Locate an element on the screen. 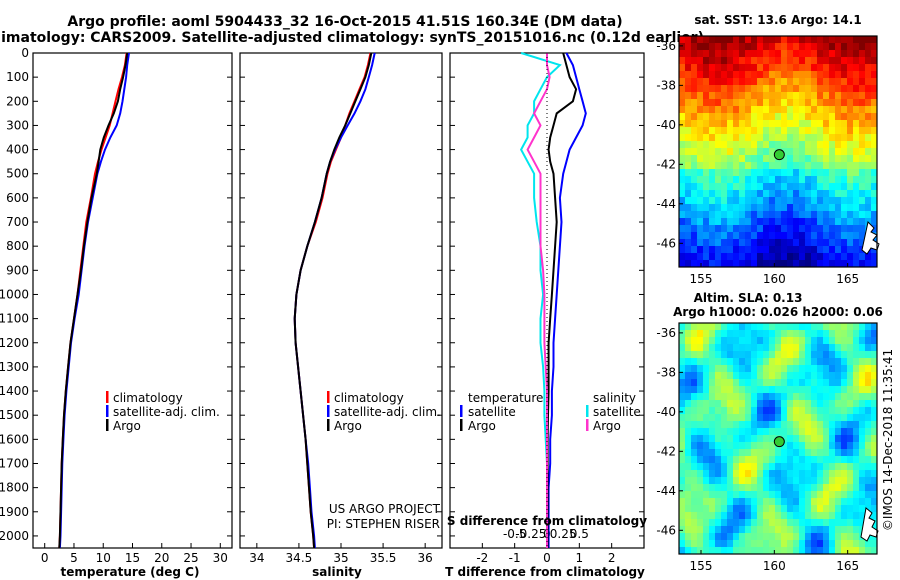 This screenshot has width=900, height=580. y-tick-label: 700 is located at coordinates (17, 222).